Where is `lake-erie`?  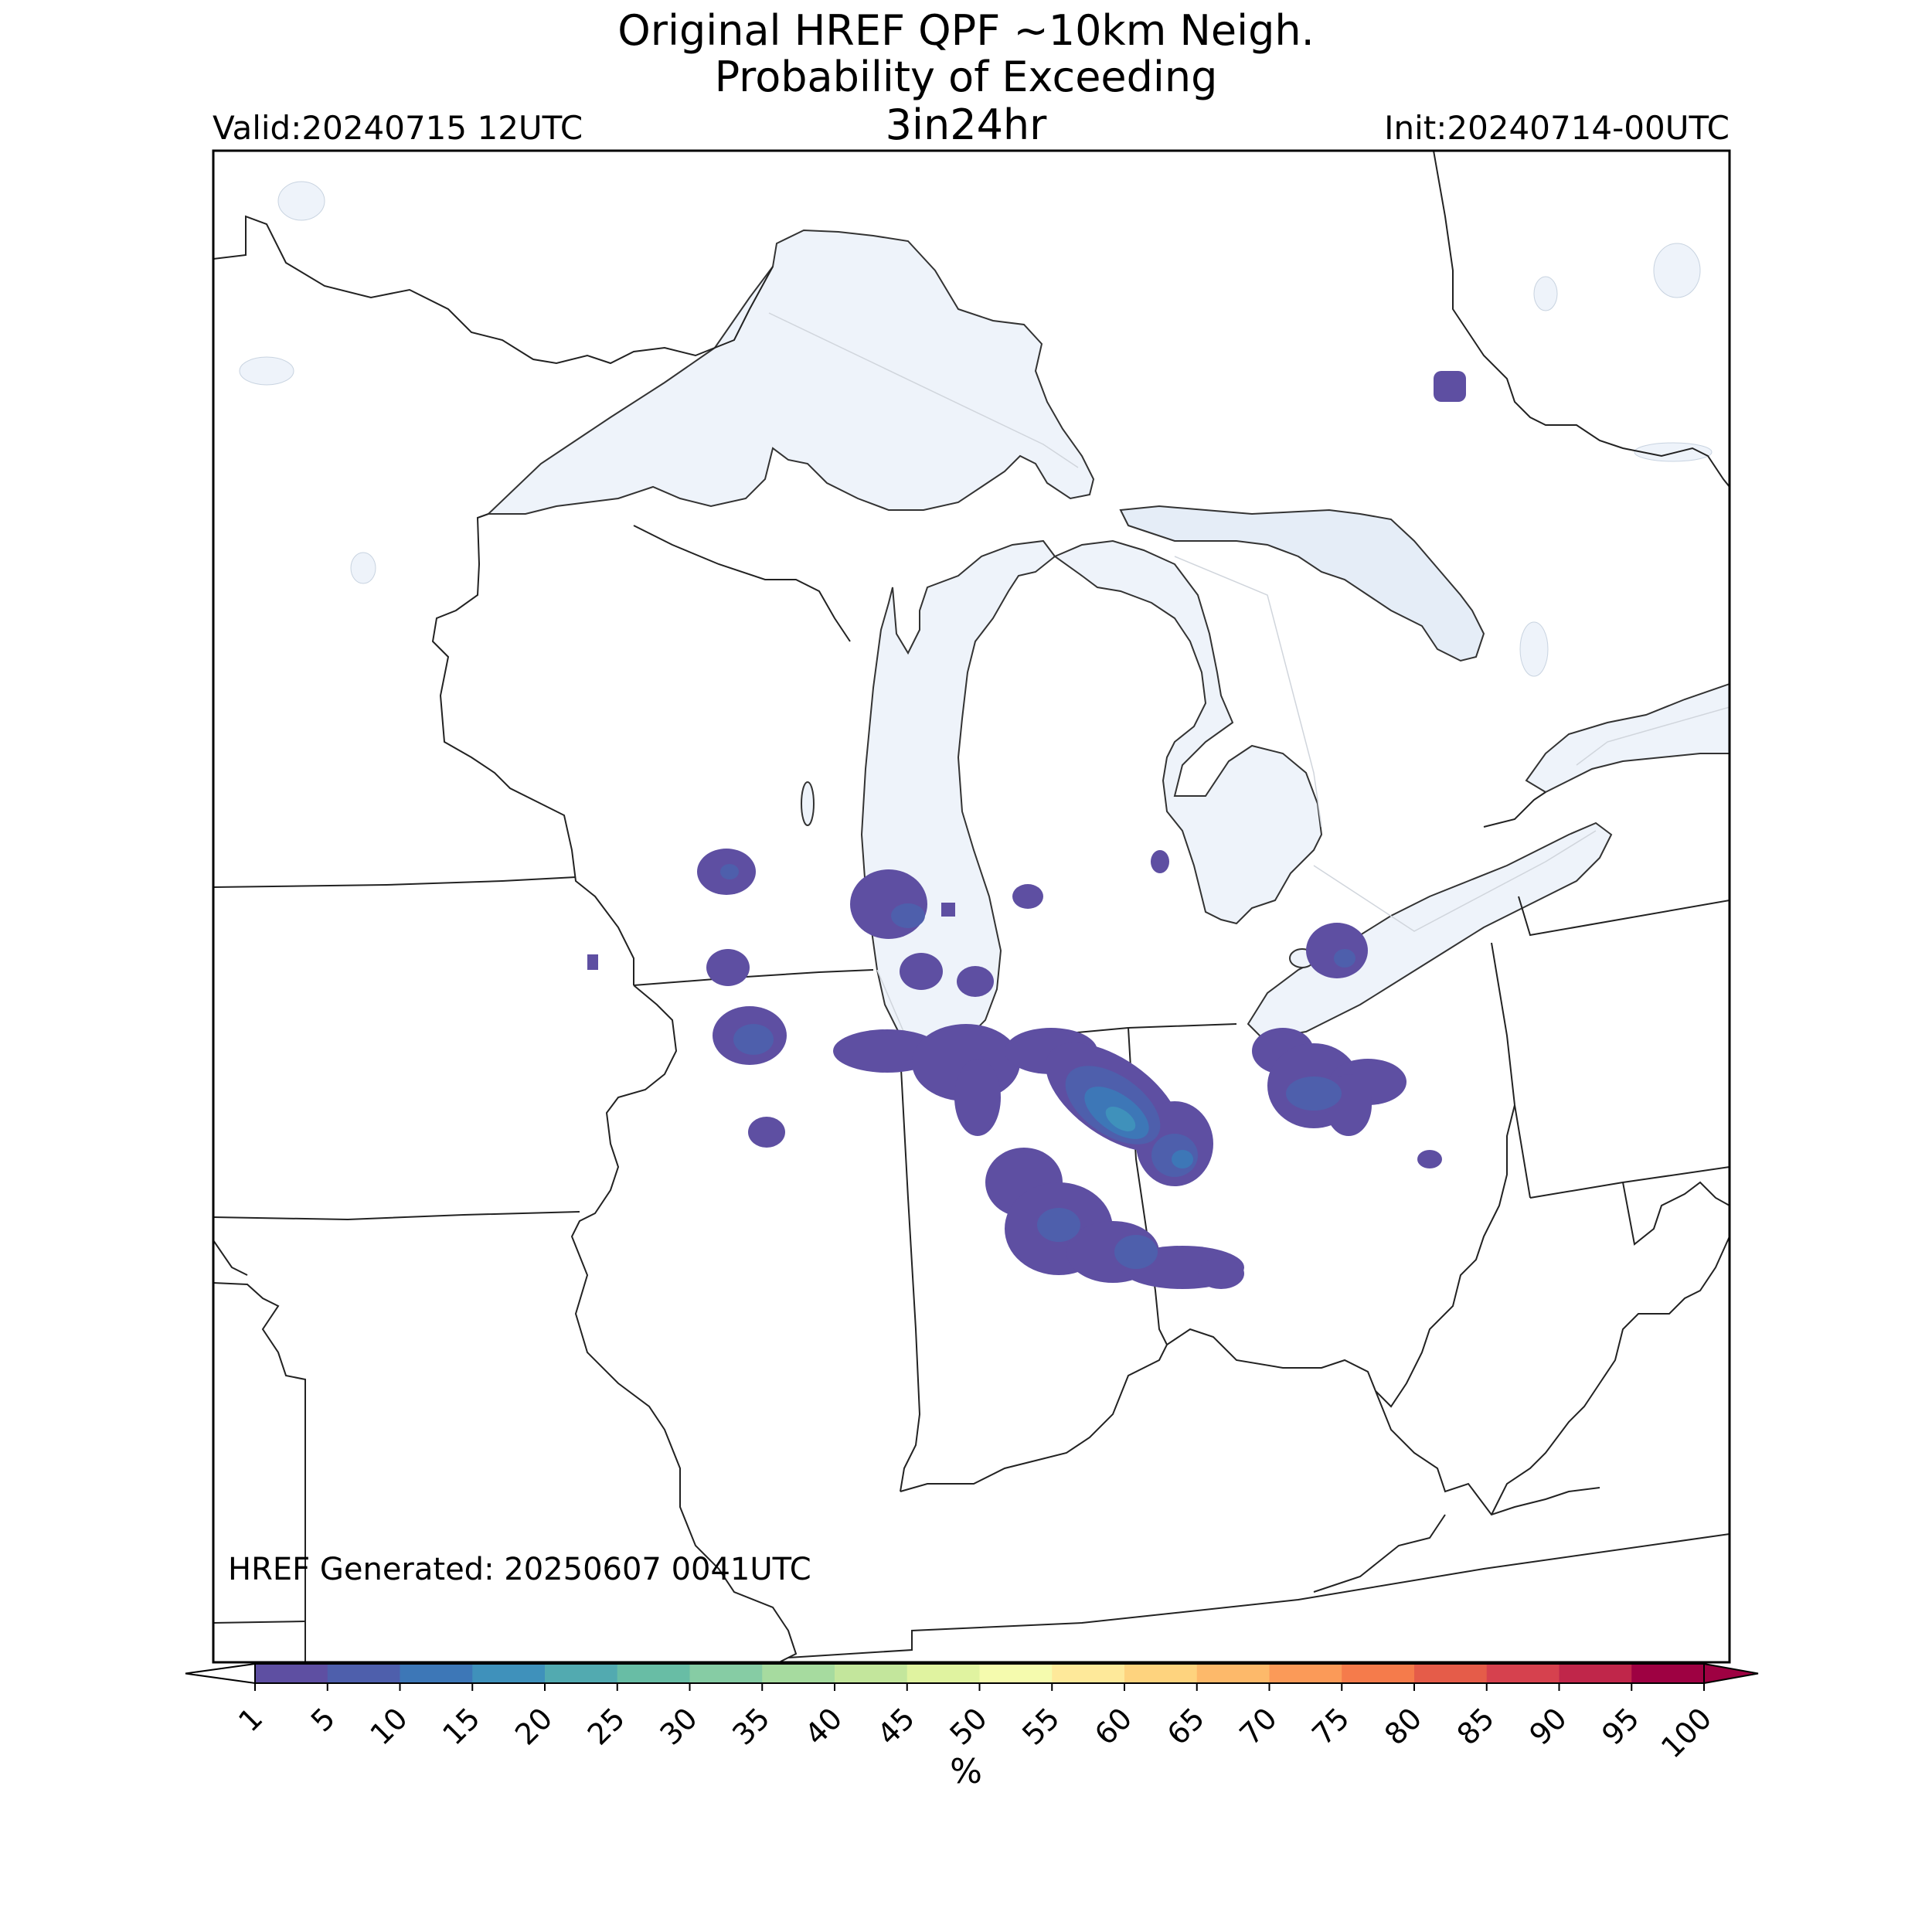
lake-erie is located at coordinates (1430, 931).